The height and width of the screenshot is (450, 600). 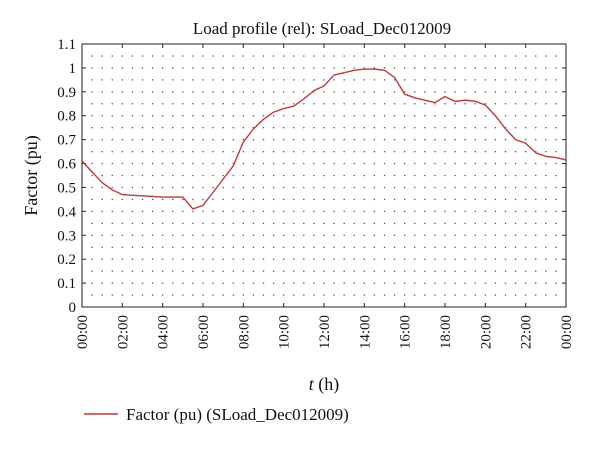 What do you see at coordinates (327, 384) in the screenshot?
I see `x-axis-label-unit: (h)` at bounding box center [327, 384].